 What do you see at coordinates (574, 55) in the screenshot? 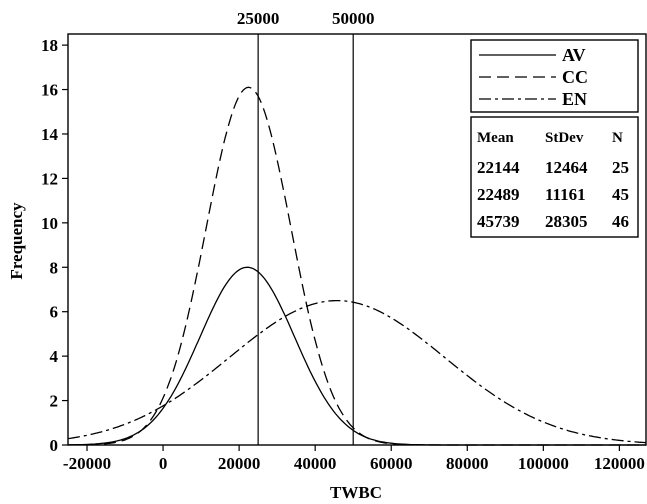
I see `legend-label-AV: AV` at bounding box center [574, 55].